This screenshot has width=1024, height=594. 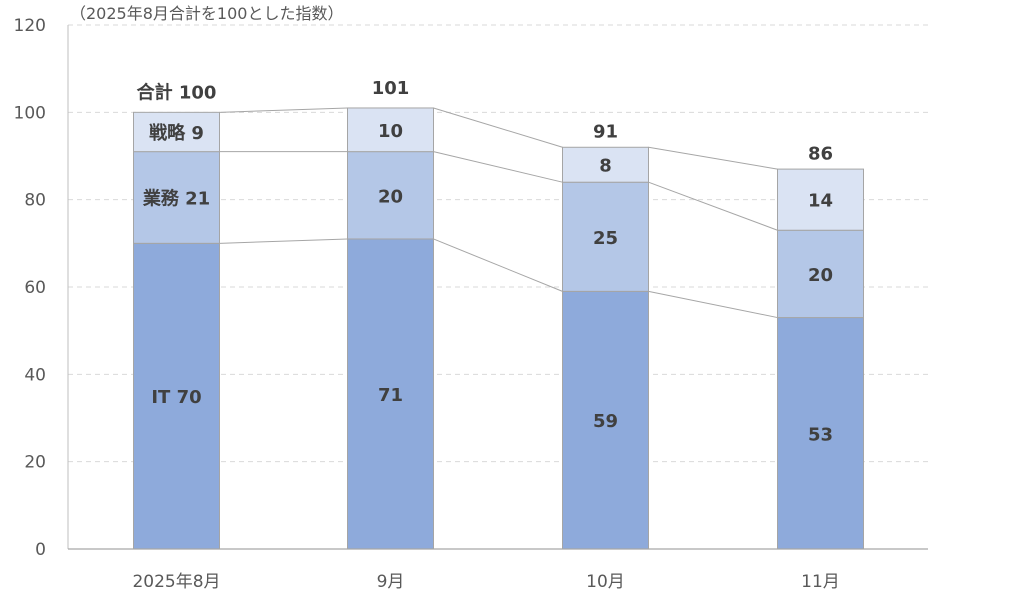 I want to click on y-tick-label: 60, so click(x=35, y=288).